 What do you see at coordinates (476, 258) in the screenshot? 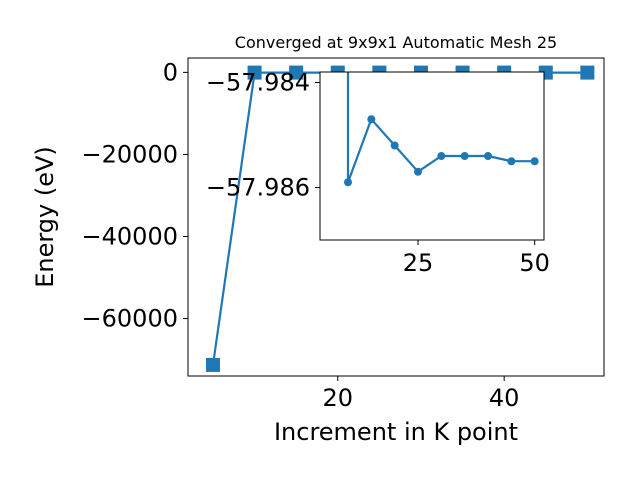
I see `inset-x-ticks: 25 50` at bounding box center [476, 258].